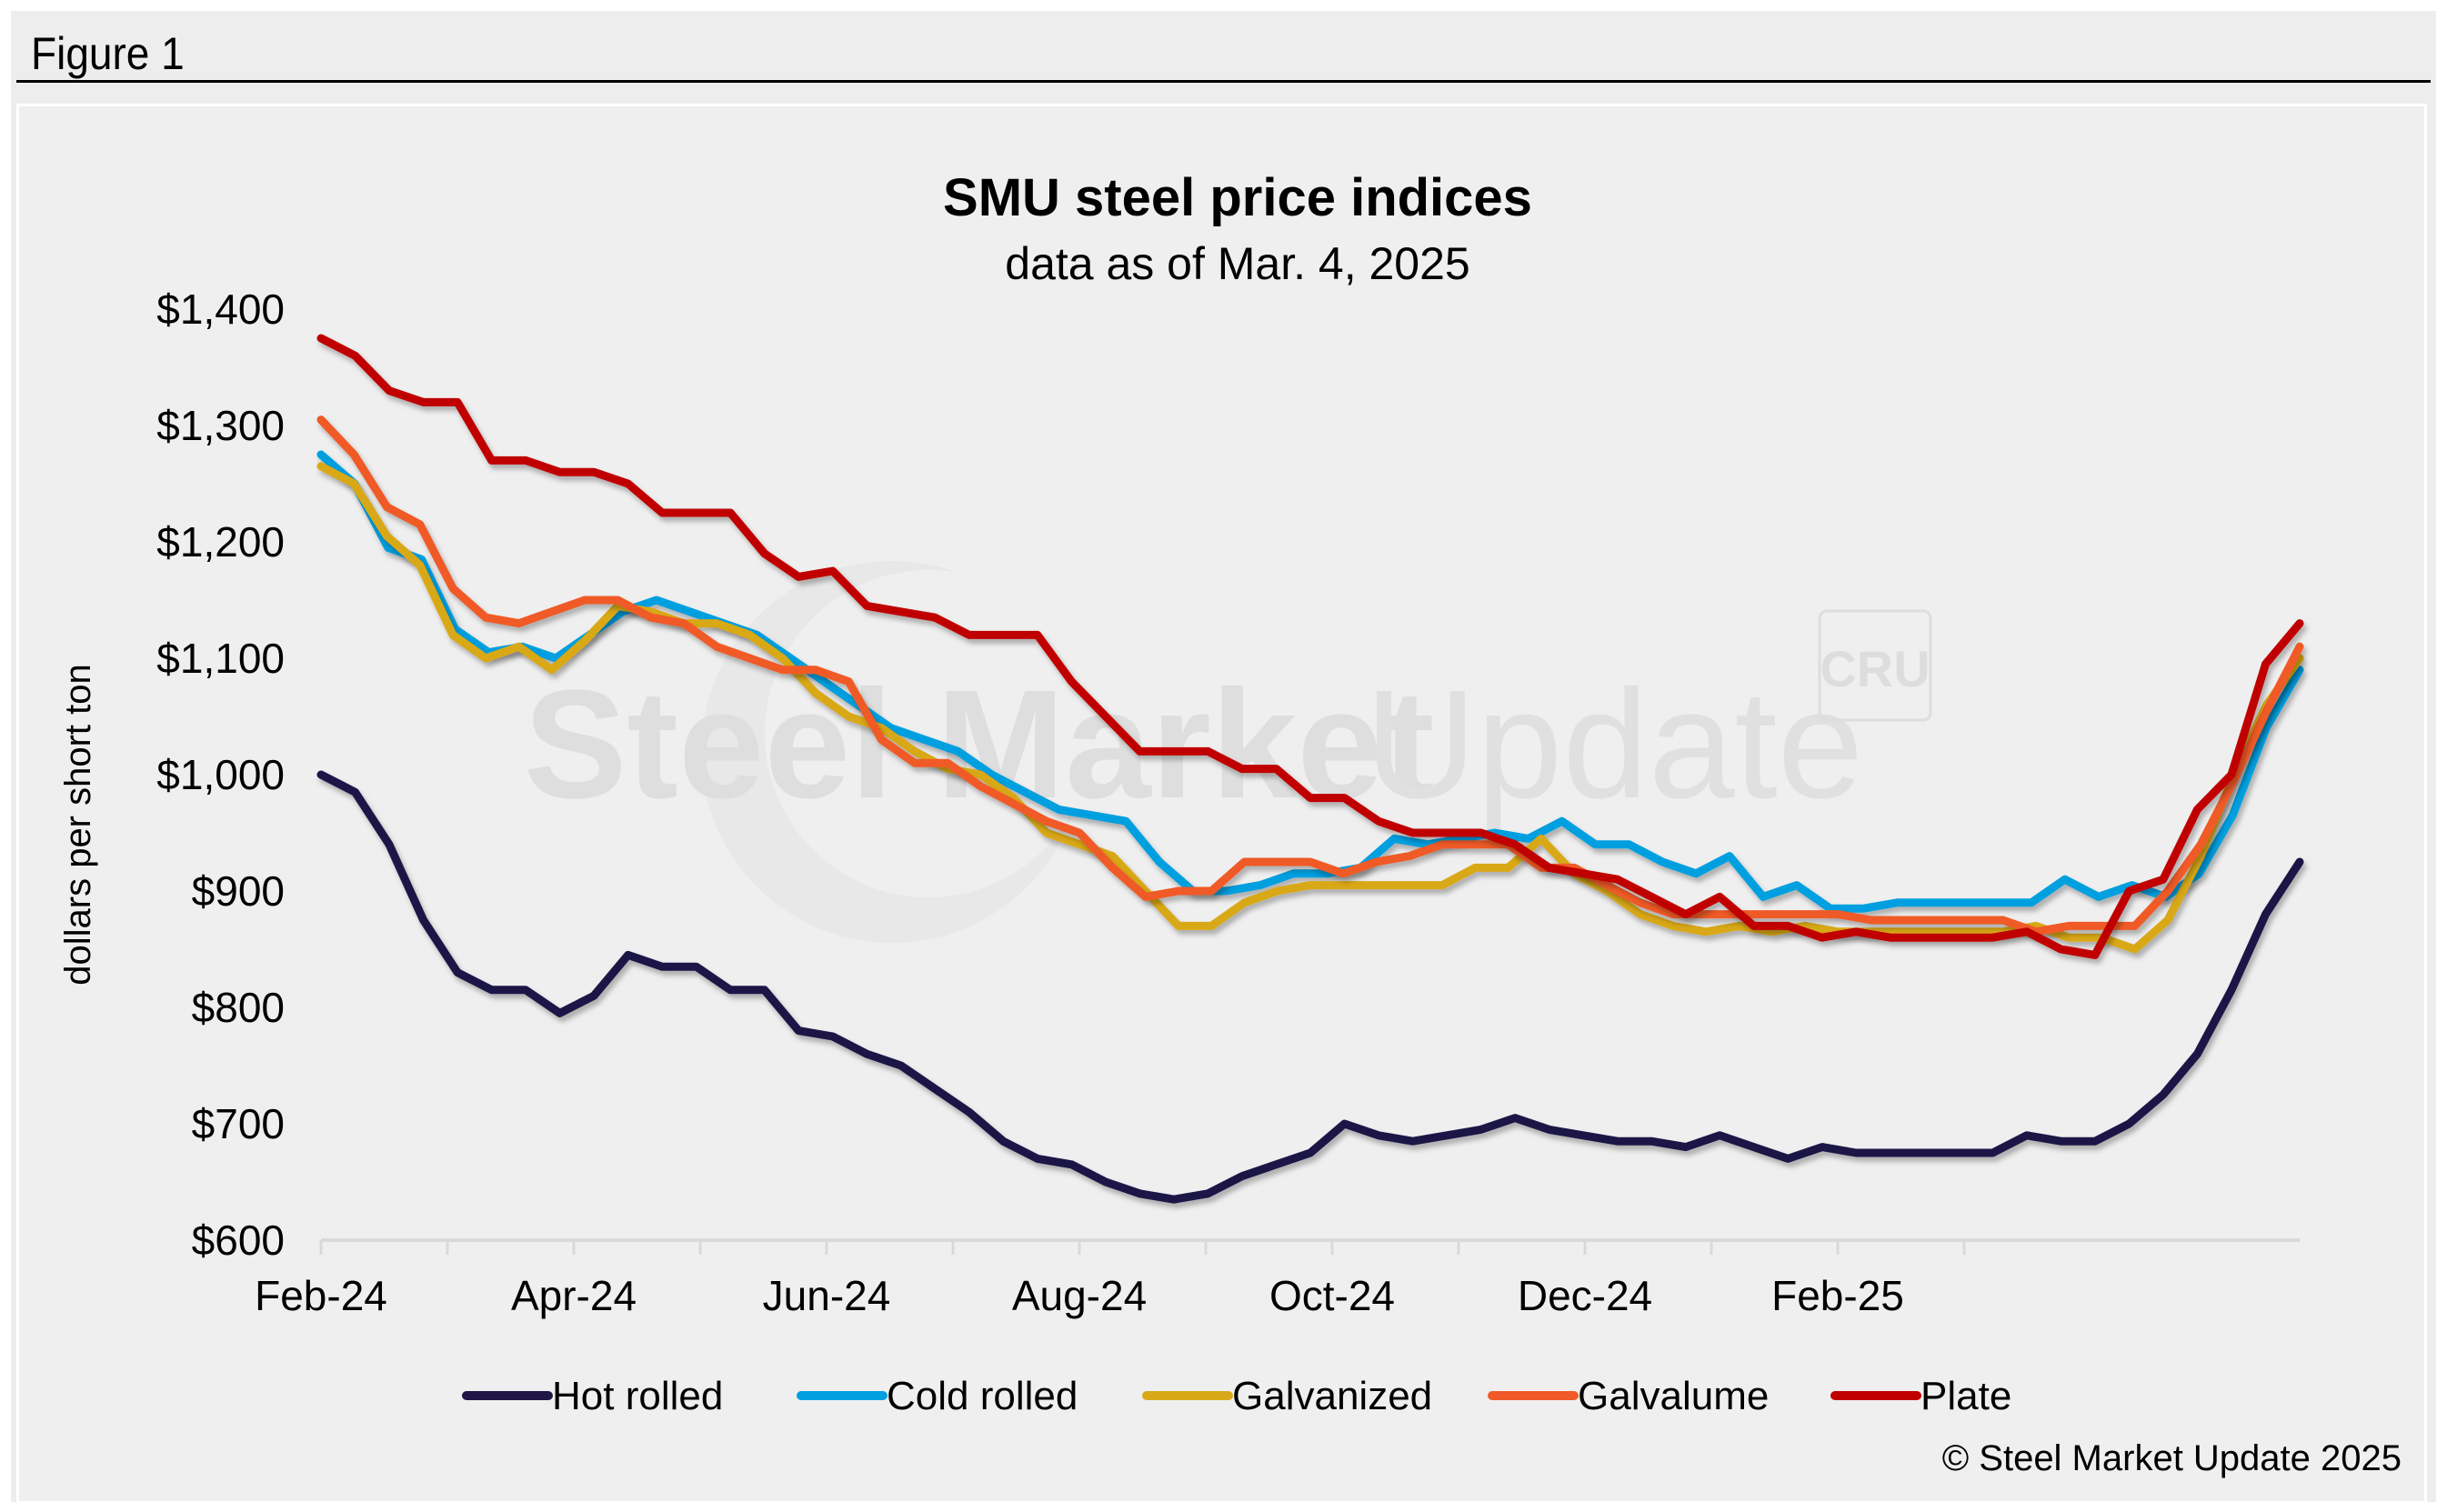 This screenshot has width=2447, height=1512. I want to click on y-axis-label: dollars per short ton, so click(78, 825).